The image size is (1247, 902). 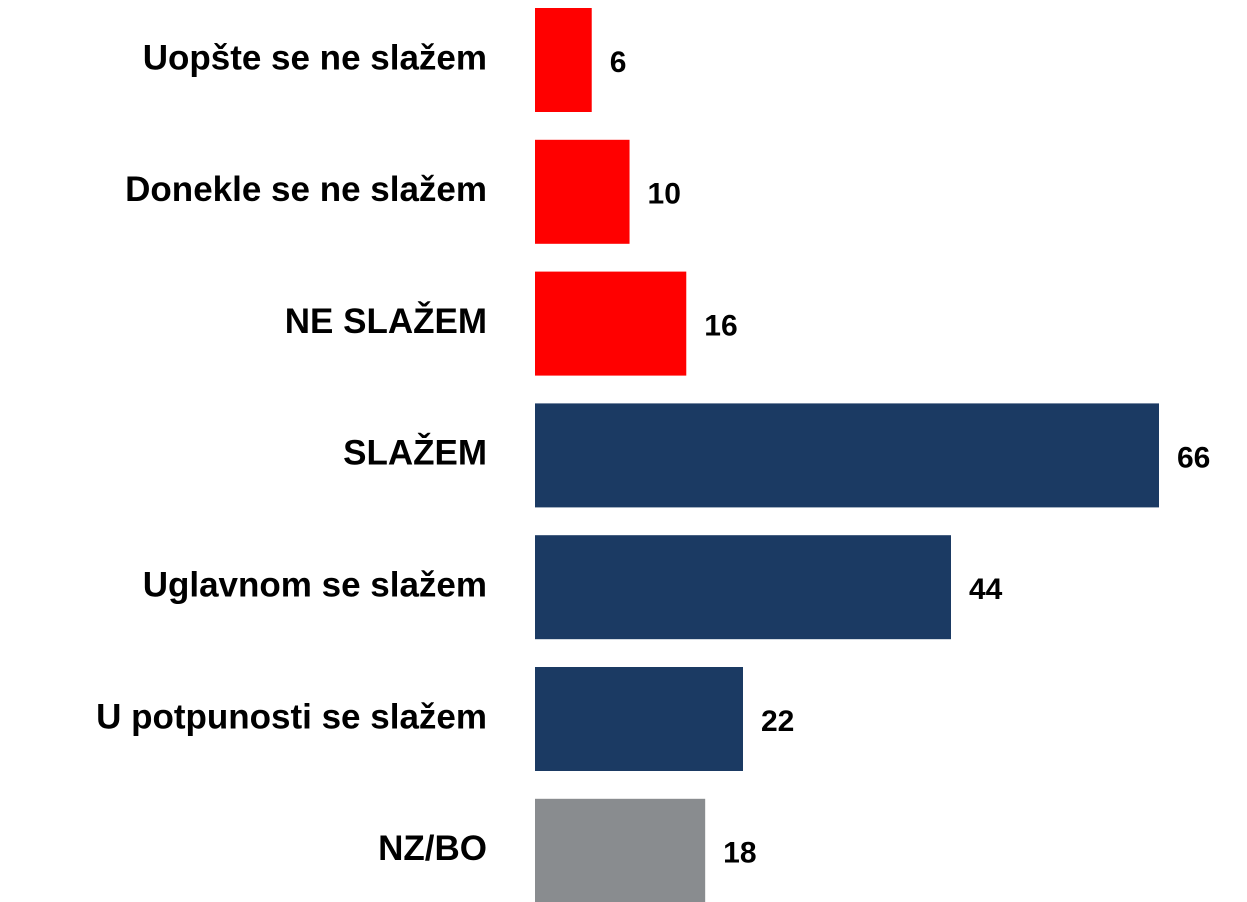 What do you see at coordinates (739, 853) in the screenshot?
I see `value-label: 18` at bounding box center [739, 853].